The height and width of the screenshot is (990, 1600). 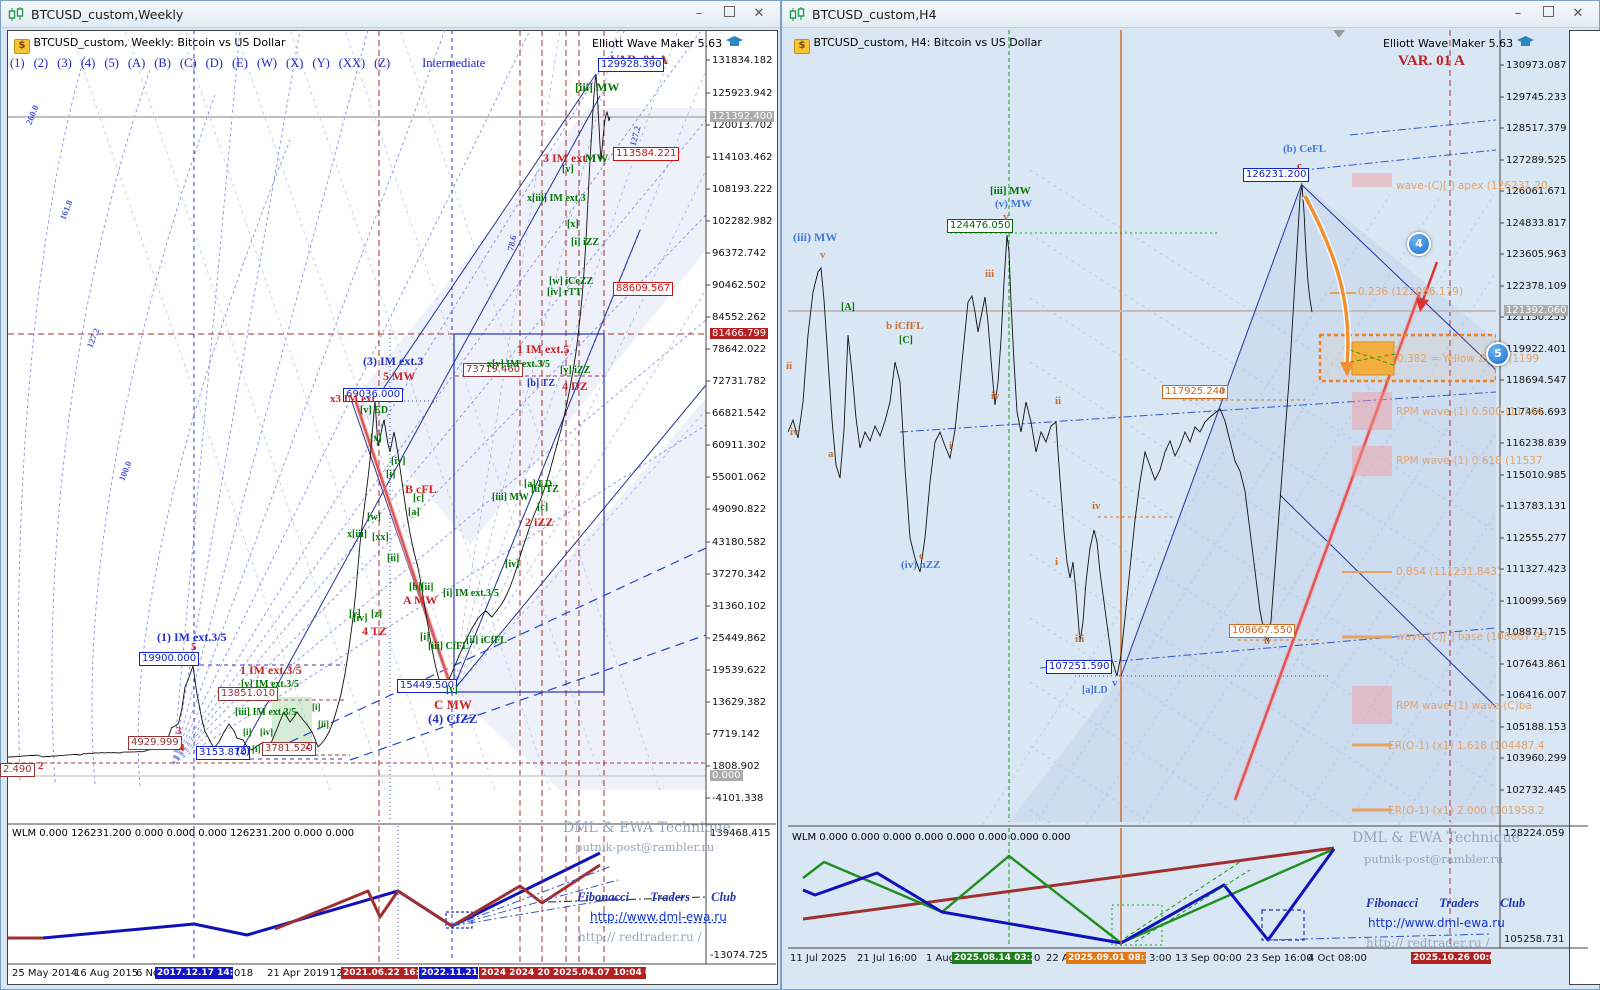 I want to click on orange-arrow, so click(x=1326, y=281).